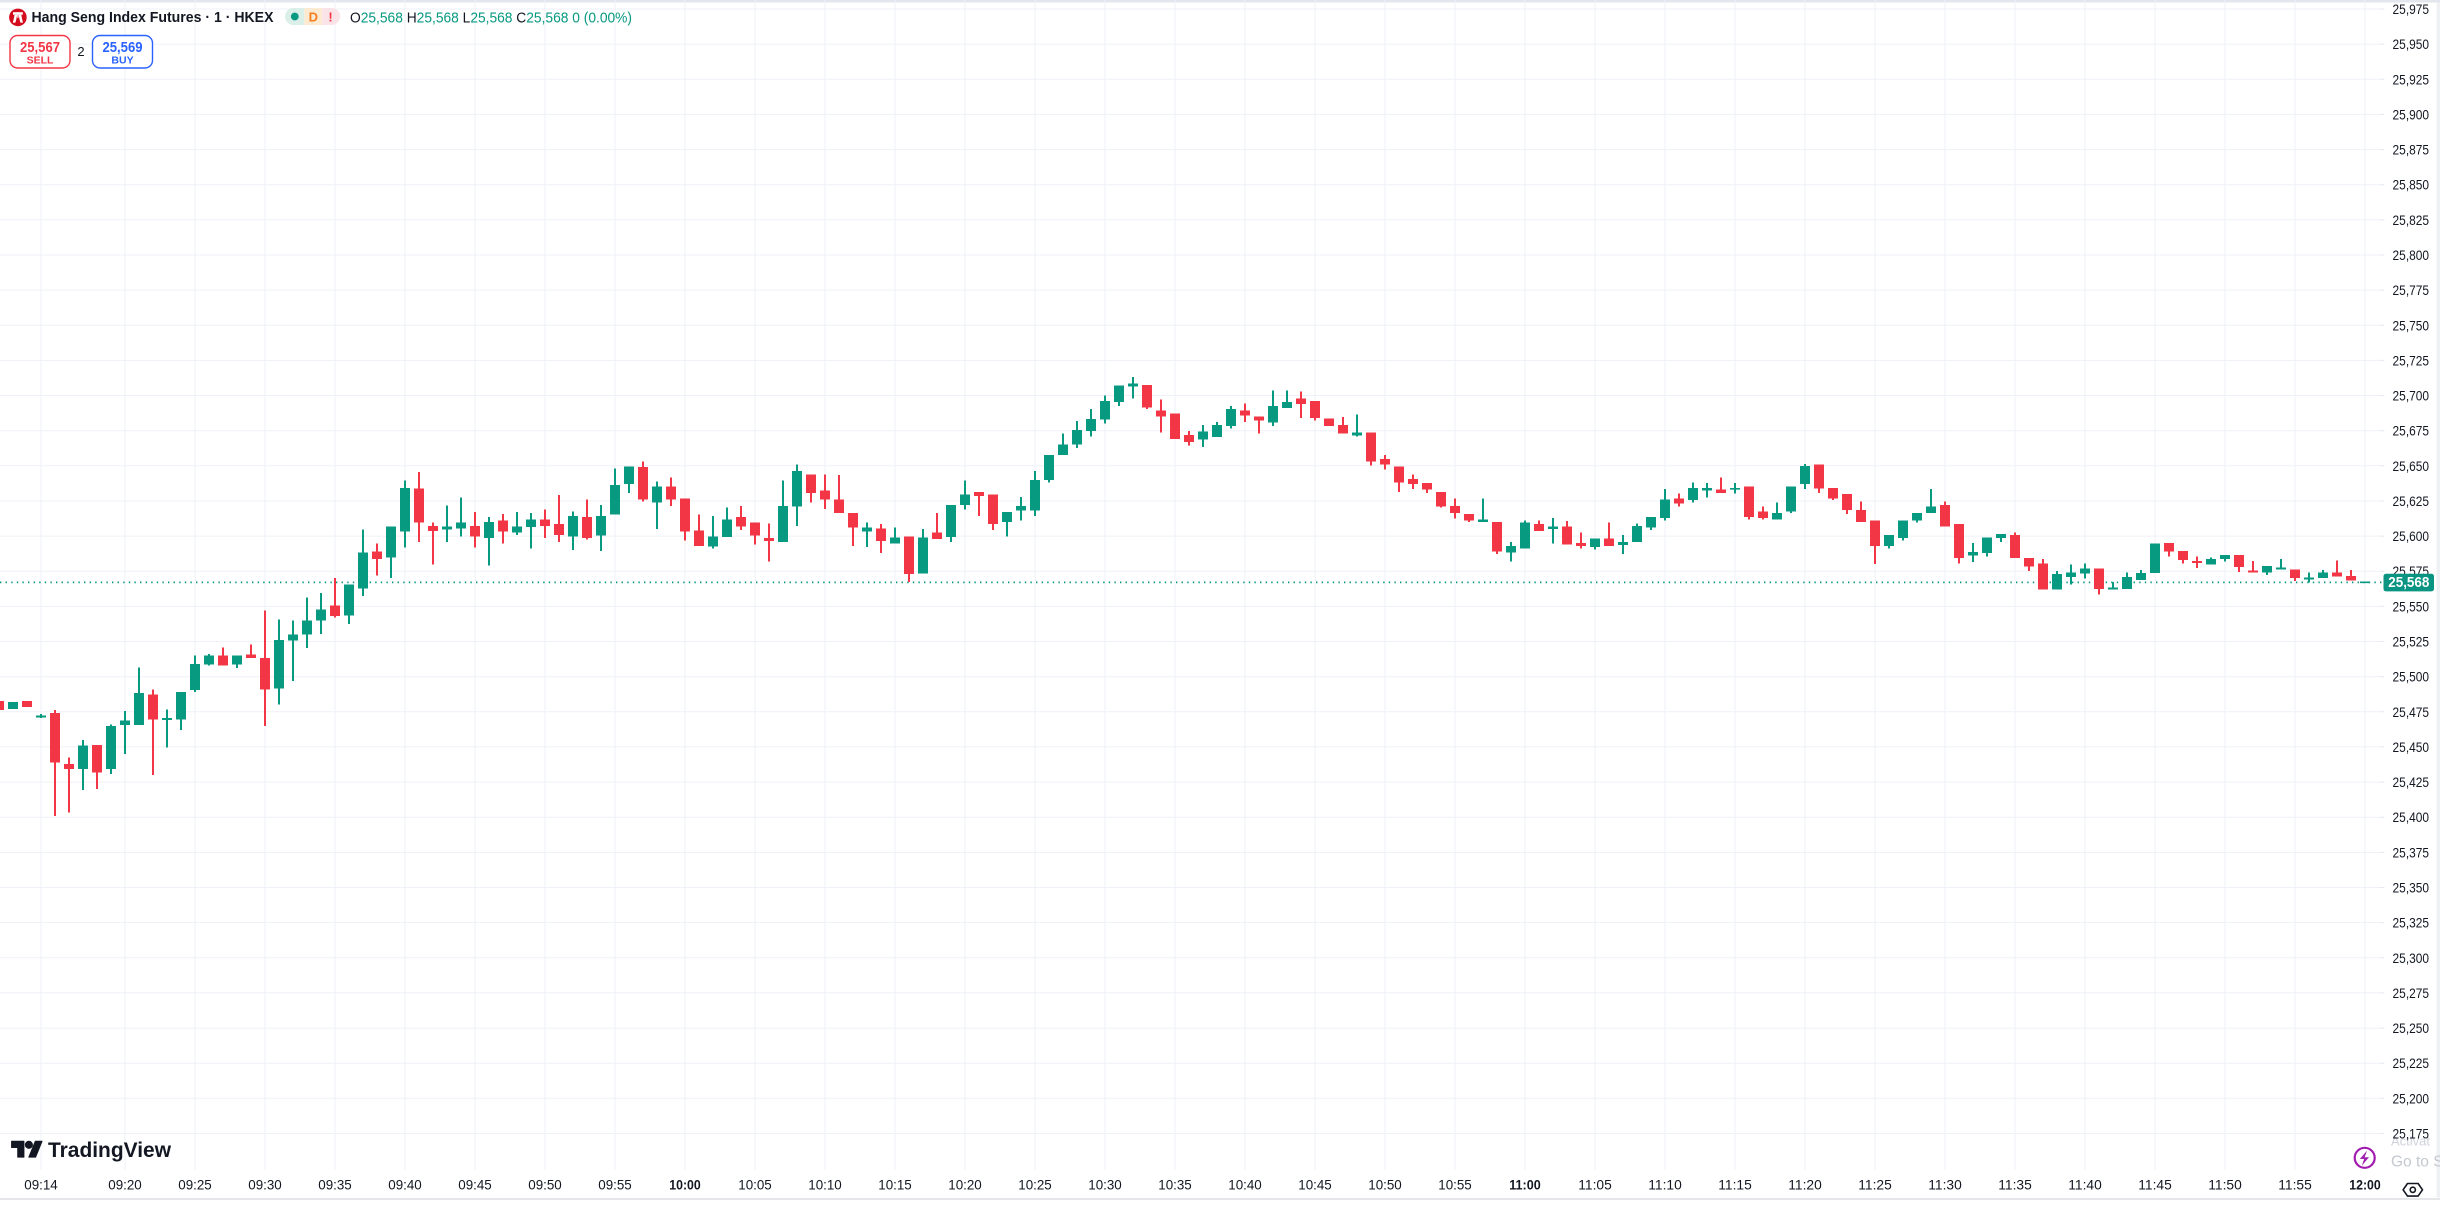 This screenshot has width=2440, height=1205. I want to click on svg-text: 10:05, so click(755, 1185).